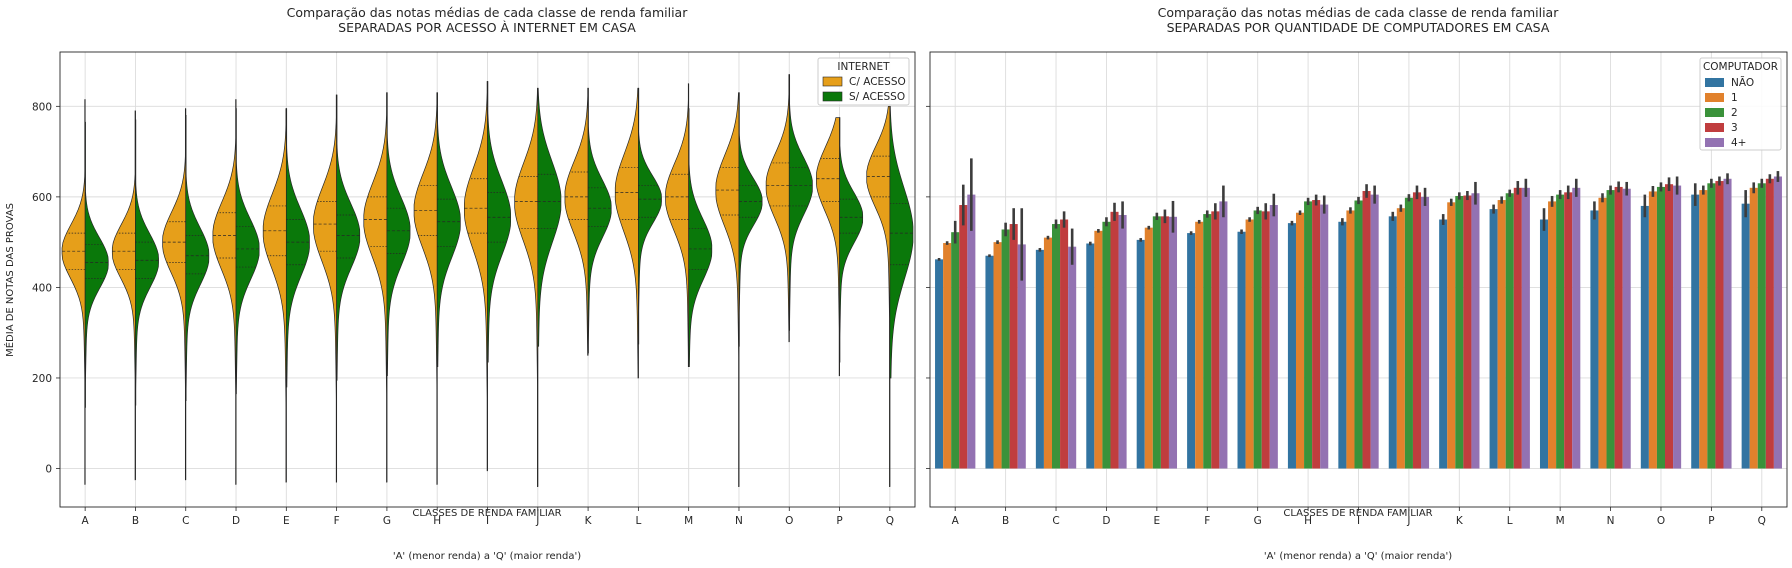 This screenshot has height=568, width=1792. Describe the element at coordinates (42, 288) in the screenshot. I see `y-tick-label: 400` at that location.